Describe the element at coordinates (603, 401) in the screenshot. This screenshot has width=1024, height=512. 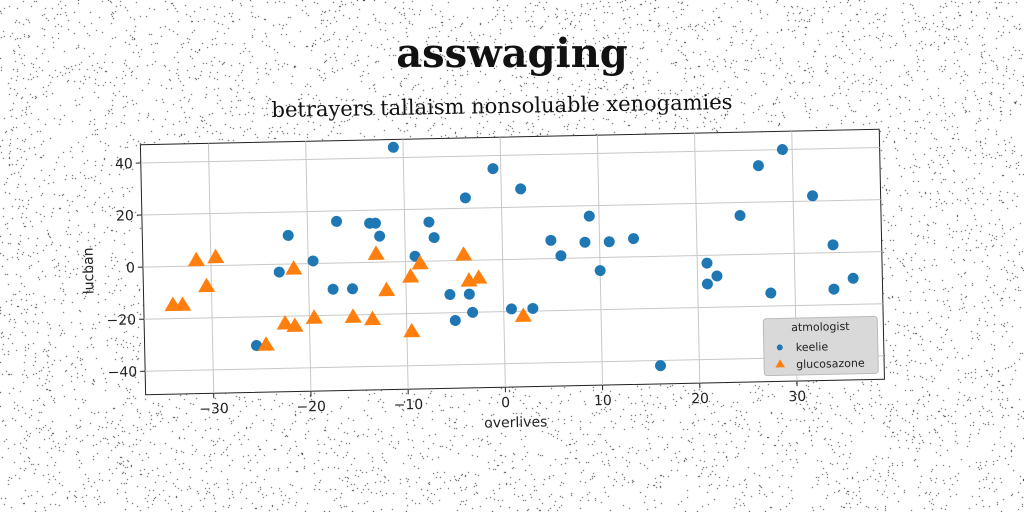
I see `x-tick-label: 10` at that location.